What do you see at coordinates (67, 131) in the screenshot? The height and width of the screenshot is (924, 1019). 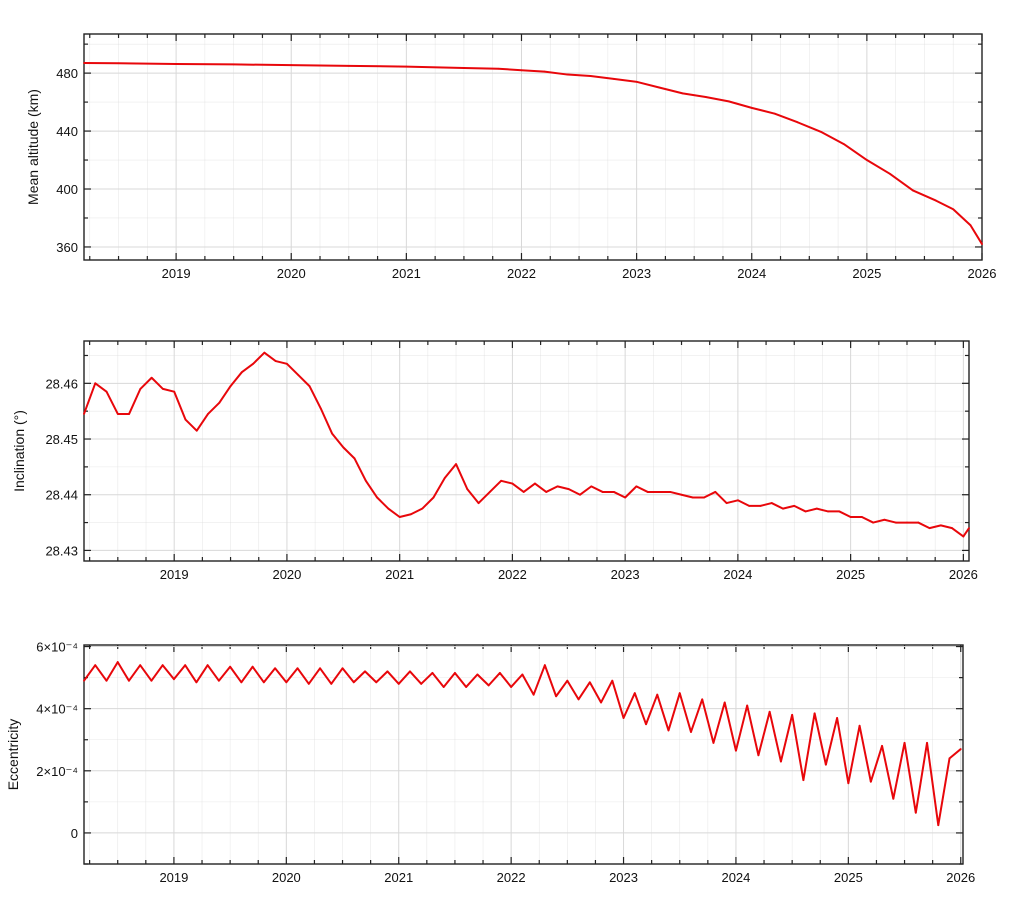 I see `y-tick-label: 440` at bounding box center [67, 131].